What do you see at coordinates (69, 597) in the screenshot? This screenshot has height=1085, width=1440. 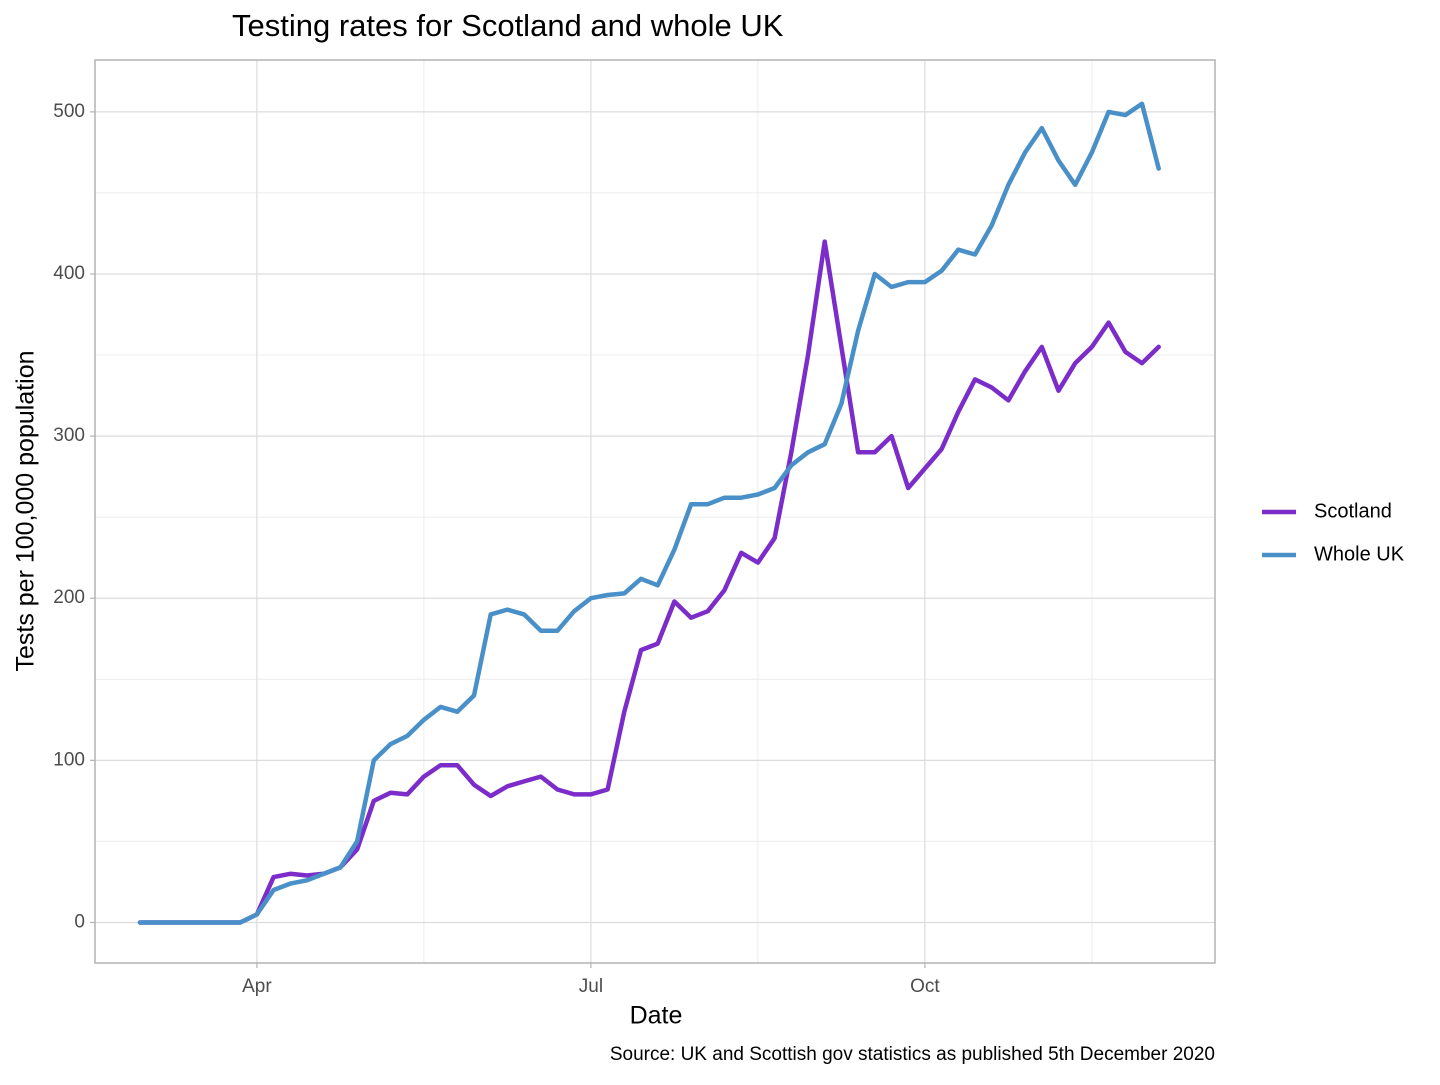 I see `y-tick-label: 200` at bounding box center [69, 597].